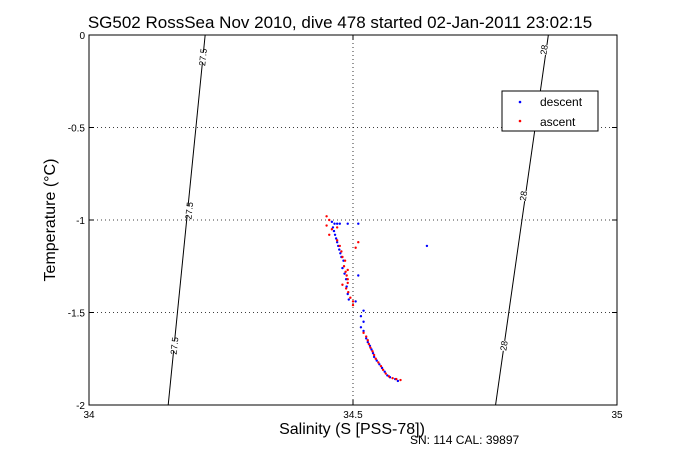 This screenshot has width=681, height=454. I want to click on x-tick-label: 34, so click(89, 415).